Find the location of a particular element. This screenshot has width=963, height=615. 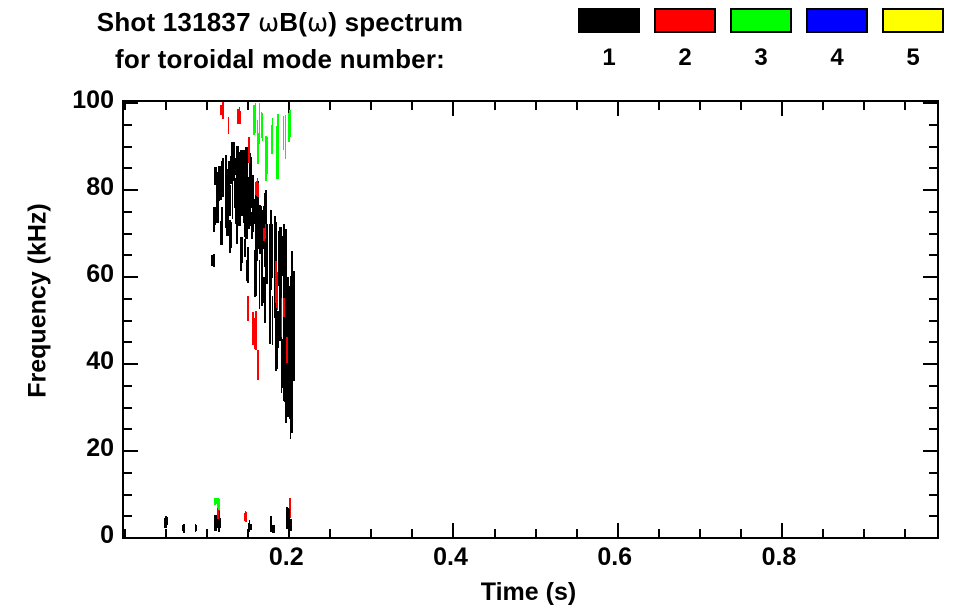

title-line-1: Shot 131837 ωB(ω) spectrum is located at coordinates (280, 22).